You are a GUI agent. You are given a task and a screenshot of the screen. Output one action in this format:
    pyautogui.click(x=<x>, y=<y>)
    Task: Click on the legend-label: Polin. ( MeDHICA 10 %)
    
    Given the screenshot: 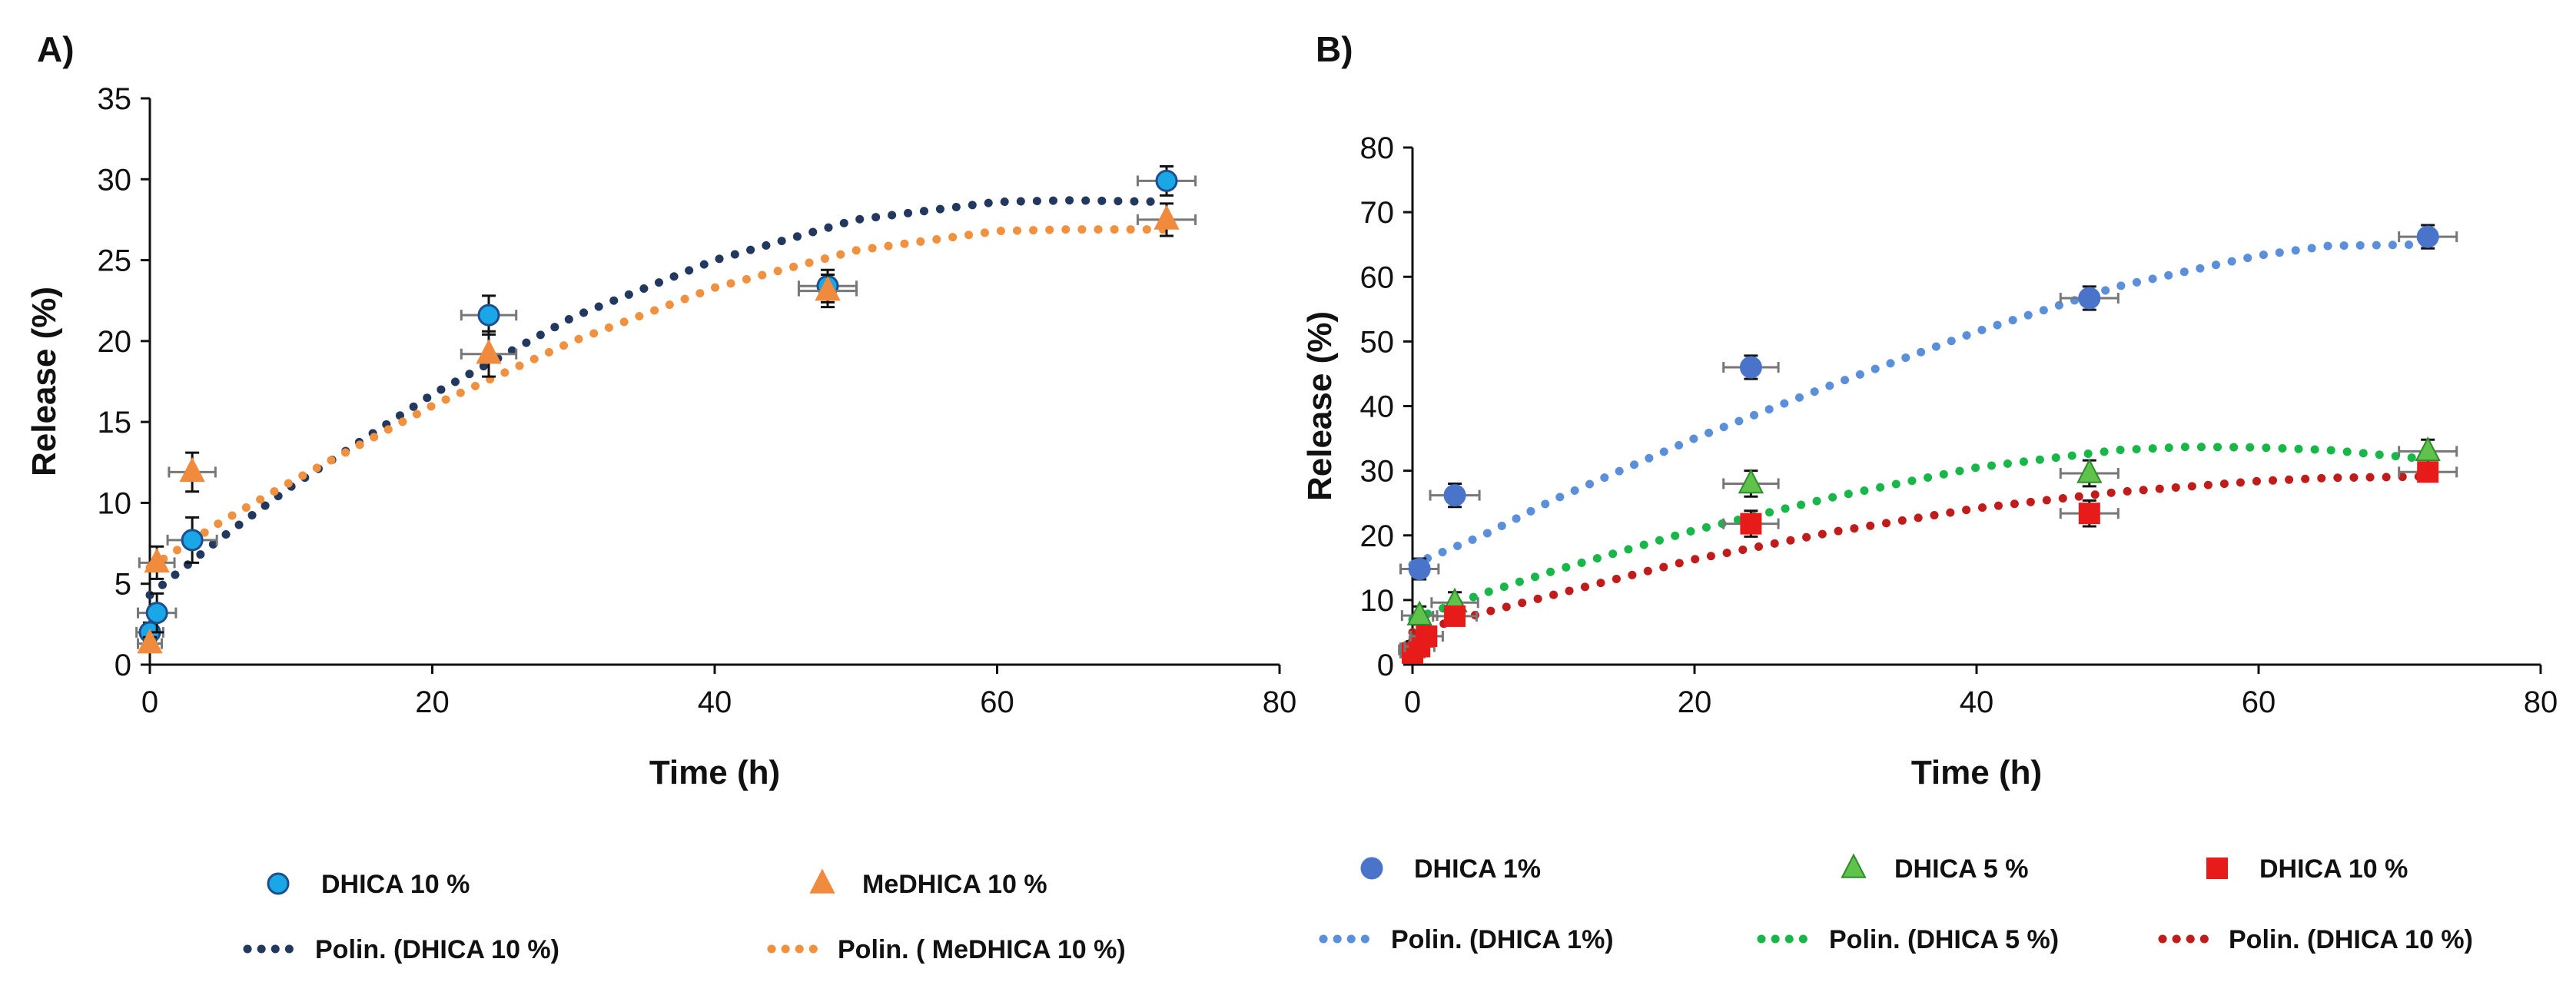 What is the action you would take?
    pyautogui.click(x=982, y=949)
    